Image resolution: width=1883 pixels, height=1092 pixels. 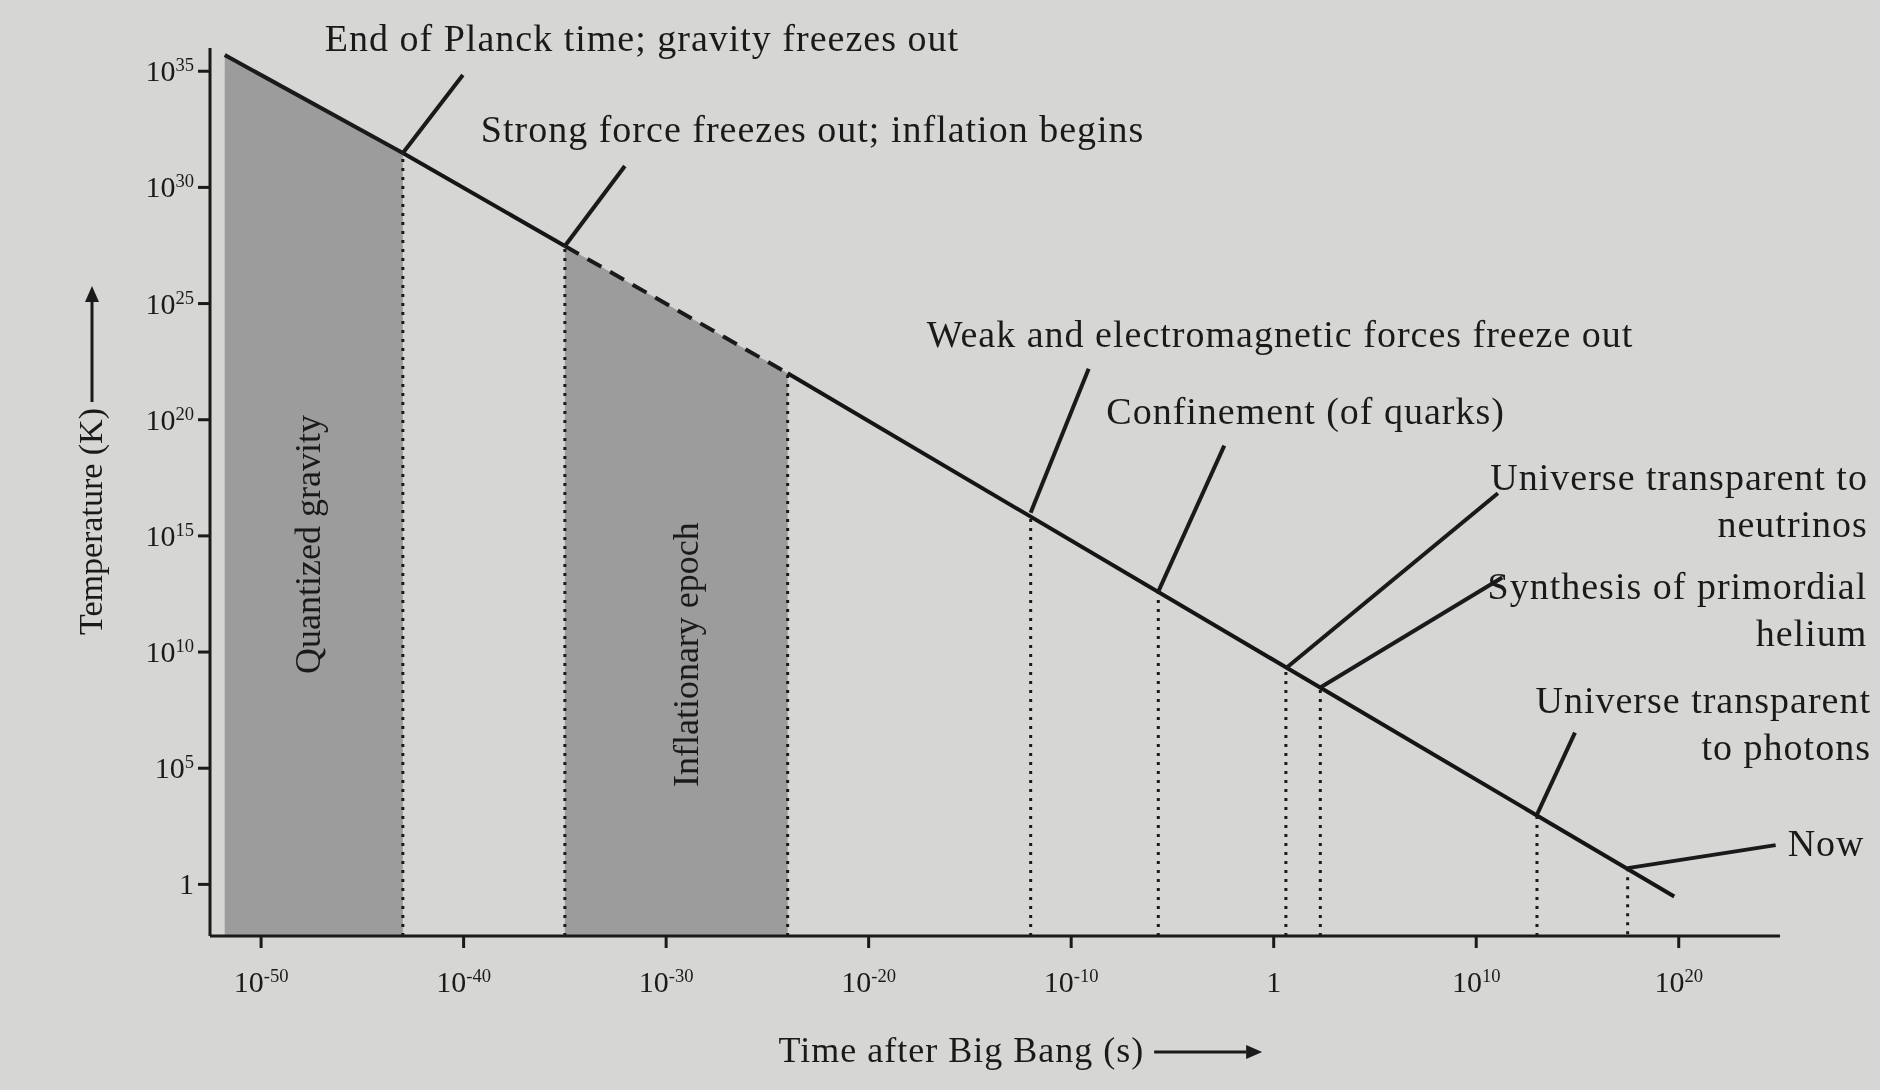 What do you see at coordinates (169, 651) in the screenshot?
I see `y-tick-label: 10$^{10}$` at bounding box center [169, 651].